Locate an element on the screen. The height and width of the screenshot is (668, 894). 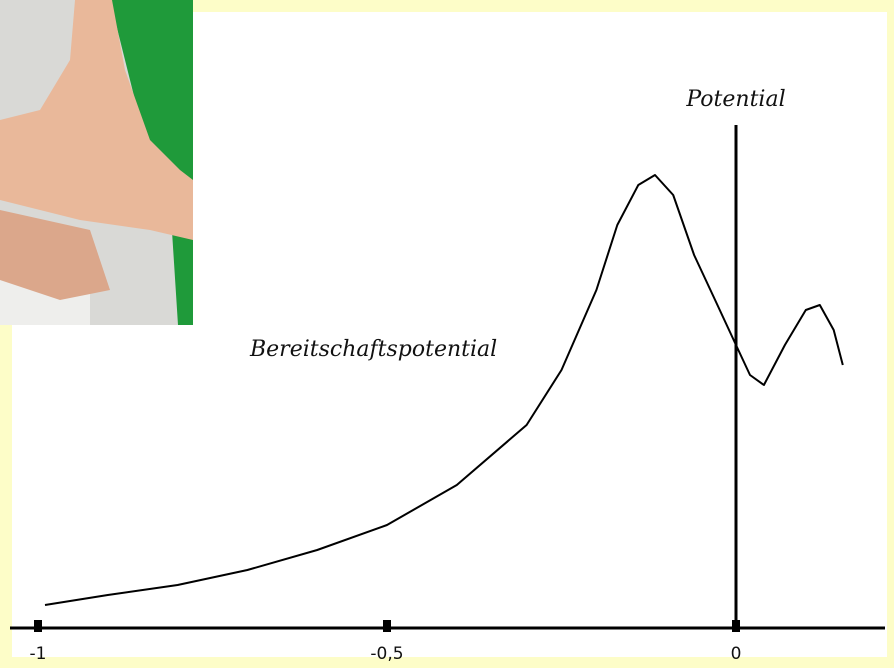
photo is located at coordinates (96, 162).